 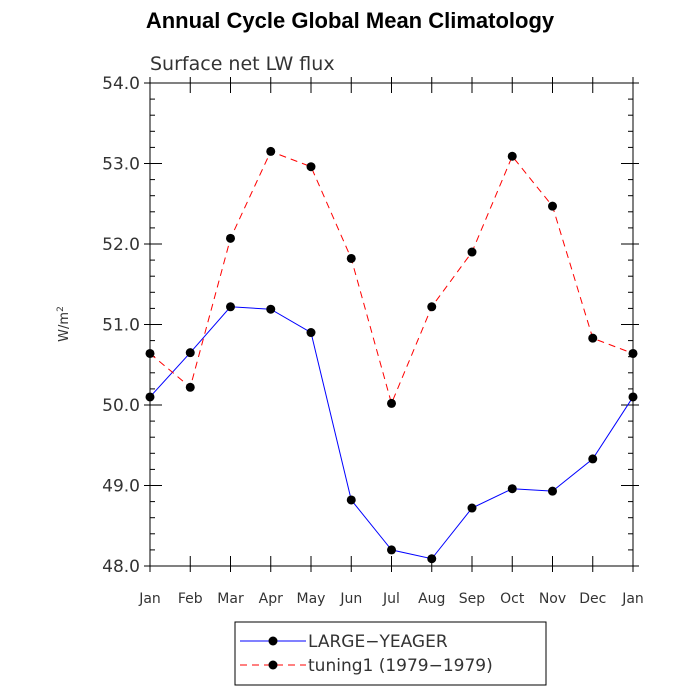 I want to click on x-tick-labels: Jan Feb Mar Apr May Jun Jul Aug Sep Oct Nov Dec Jan, so click(x=391, y=599).